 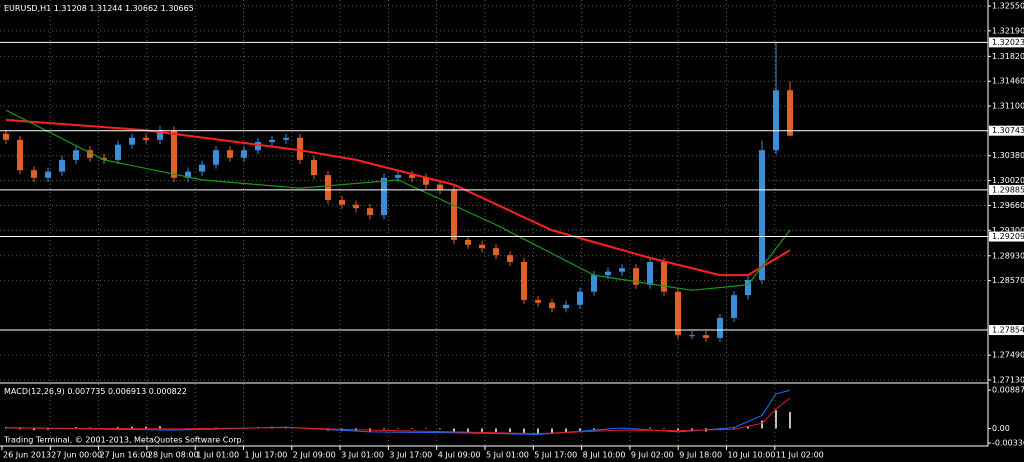 I want to click on x-tick-label: 26 Jun 2013, so click(x=27, y=455).